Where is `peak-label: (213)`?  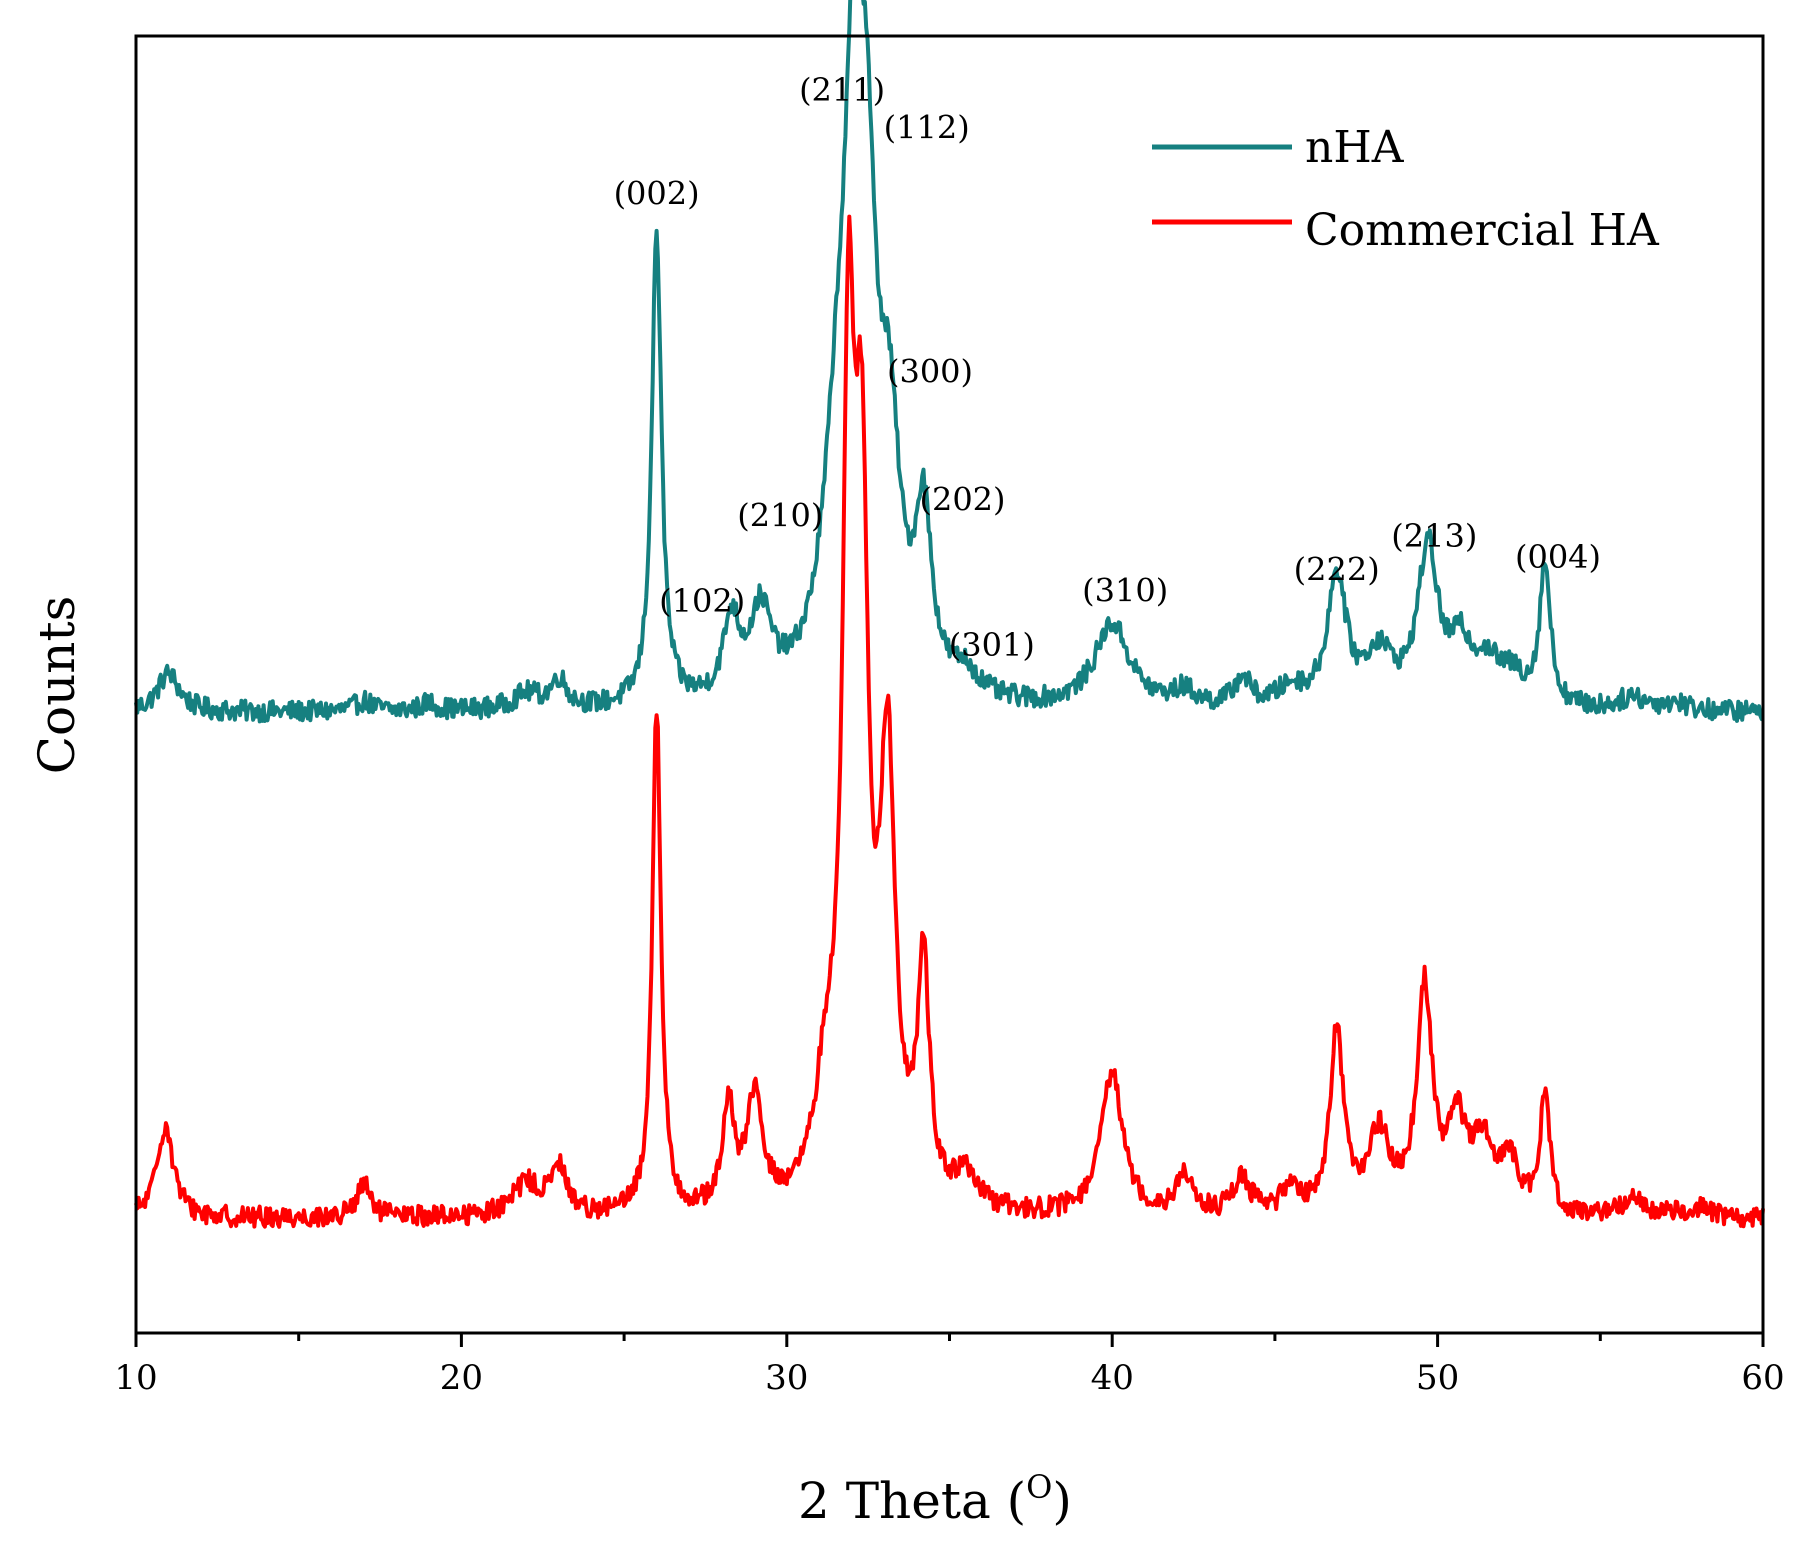 peak-label: (213) is located at coordinates (1434, 536).